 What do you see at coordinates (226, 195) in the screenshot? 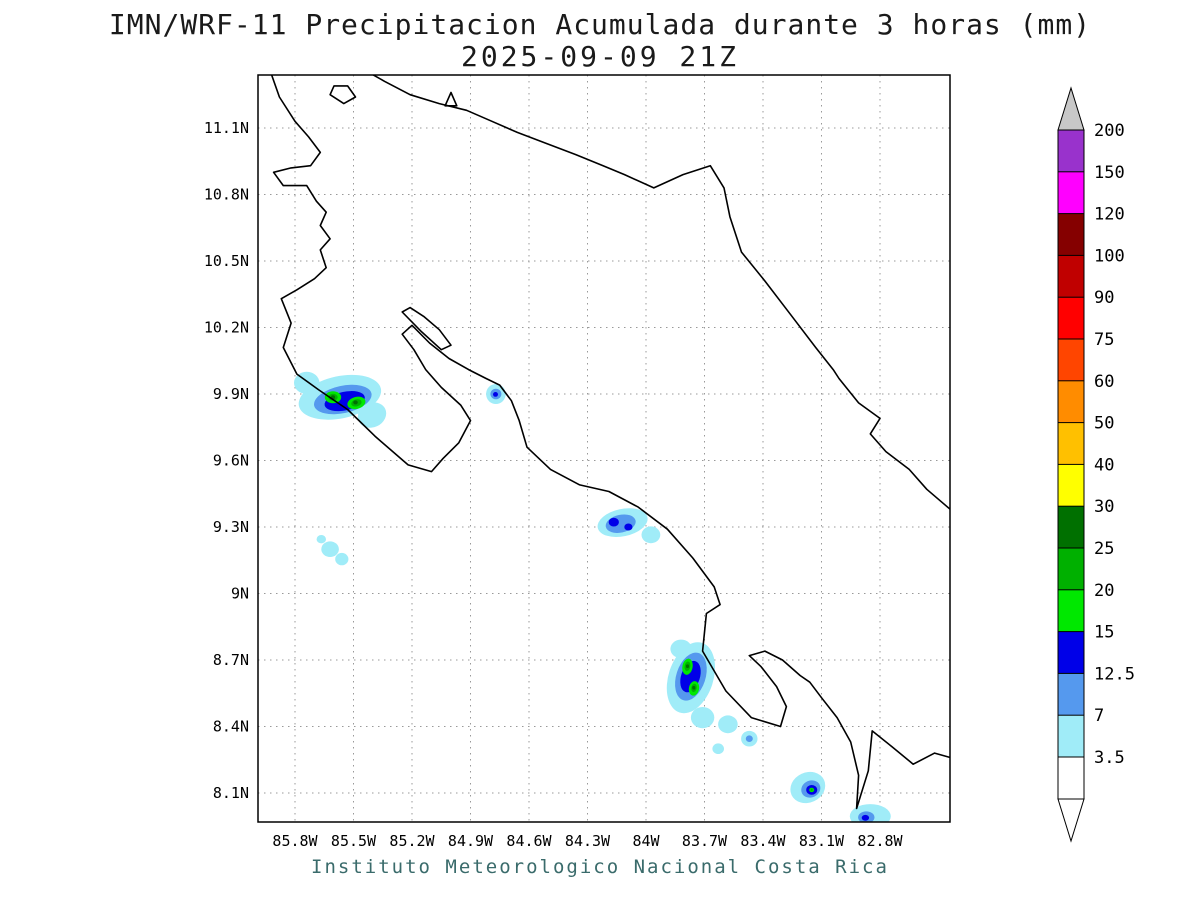
I see `lat-tick-label: 10.8N` at bounding box center [226, 195].